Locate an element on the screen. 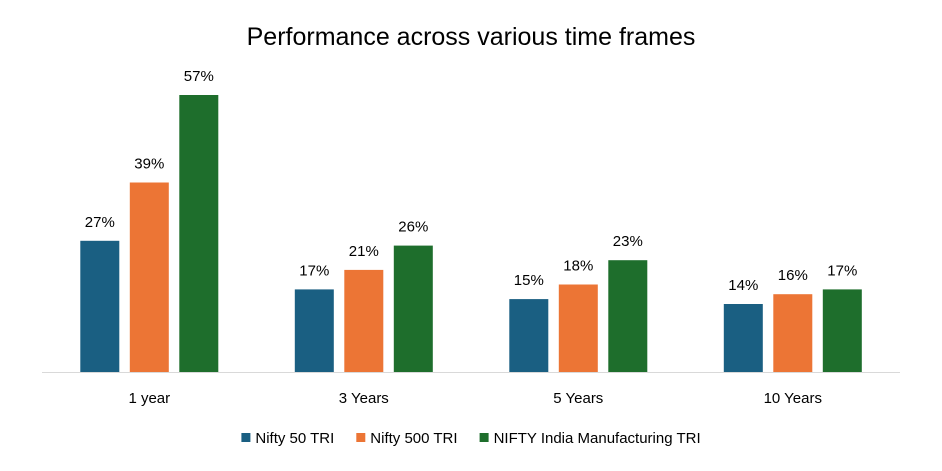  x-tick-label: 5 Years is located at coordinates (578, 398).